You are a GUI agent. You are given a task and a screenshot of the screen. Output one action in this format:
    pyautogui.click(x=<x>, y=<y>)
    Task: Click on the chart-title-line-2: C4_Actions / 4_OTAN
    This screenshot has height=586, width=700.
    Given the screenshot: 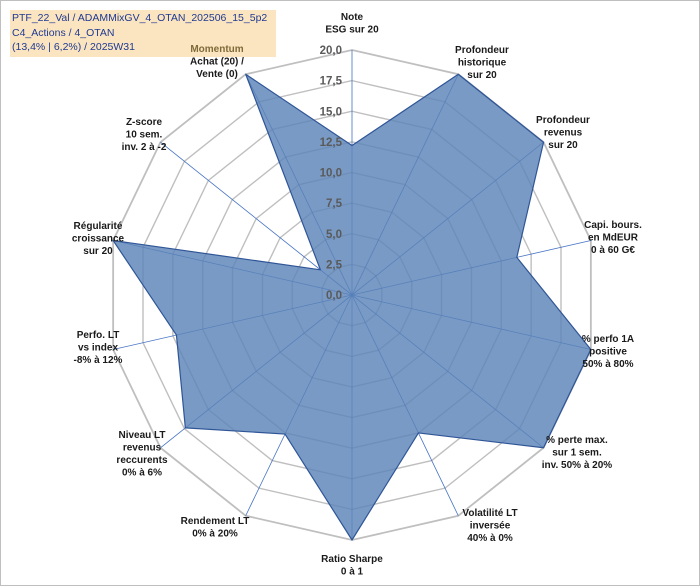 What is the action you would take?
    pyautogui.click(x=63, y=32)
    